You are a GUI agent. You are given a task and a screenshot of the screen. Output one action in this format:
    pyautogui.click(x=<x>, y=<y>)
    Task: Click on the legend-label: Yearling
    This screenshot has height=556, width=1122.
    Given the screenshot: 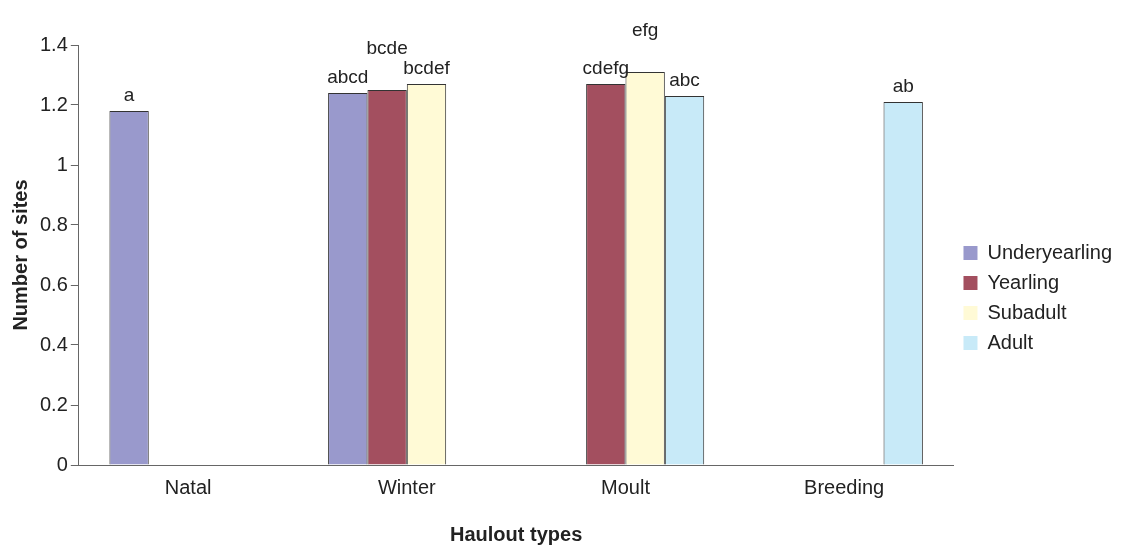 What is the action you would take?
    pyautogui.click(x=1023, y=281)
    